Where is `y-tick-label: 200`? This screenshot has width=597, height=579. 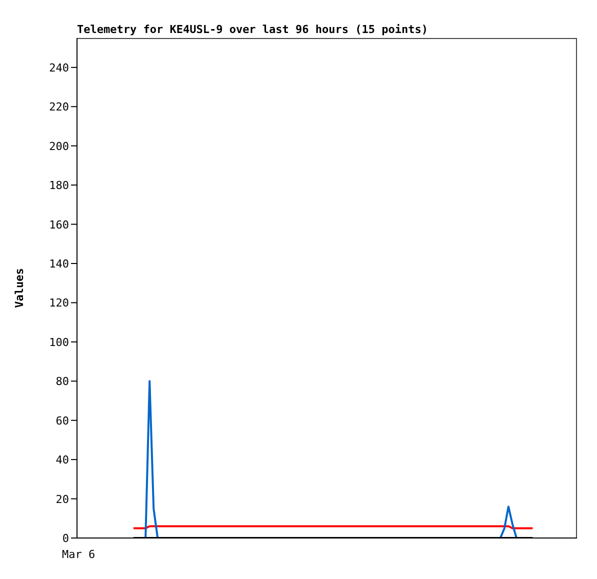
y-tick-label: 200 is located at coordinates (59, 146).